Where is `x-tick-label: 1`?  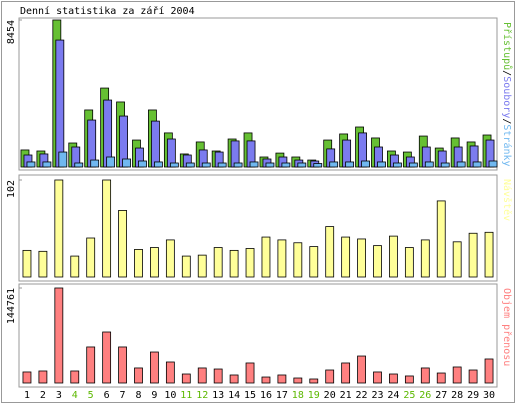 x-tick-label: 1 is located at coordinates (27, 395).